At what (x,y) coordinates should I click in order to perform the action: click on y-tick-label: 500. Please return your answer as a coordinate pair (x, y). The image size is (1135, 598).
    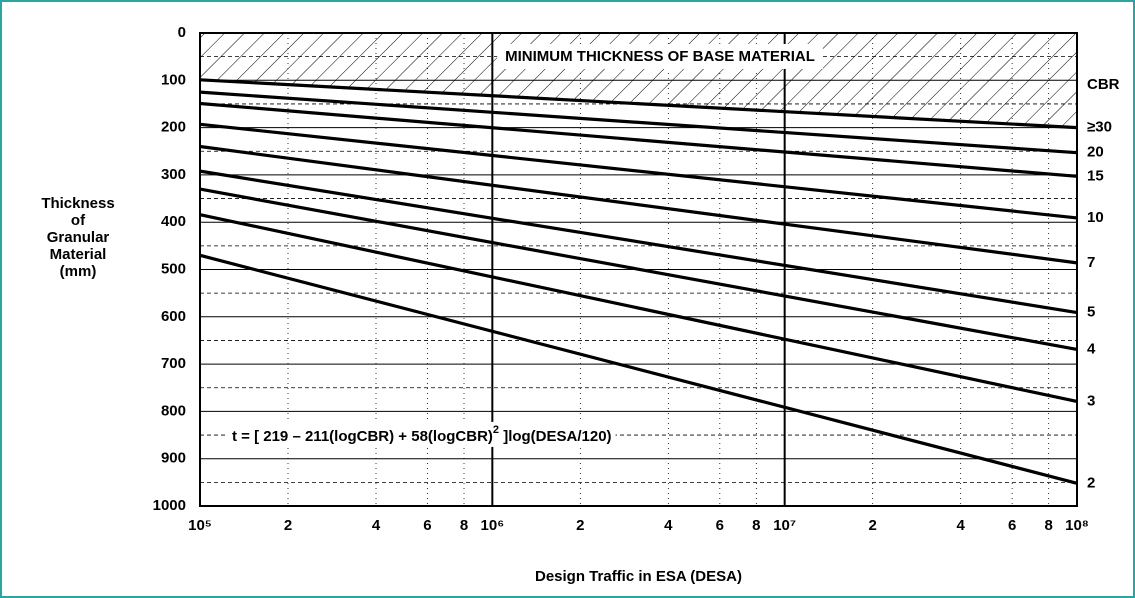
    Looking at the image, I should click on (173, 268).